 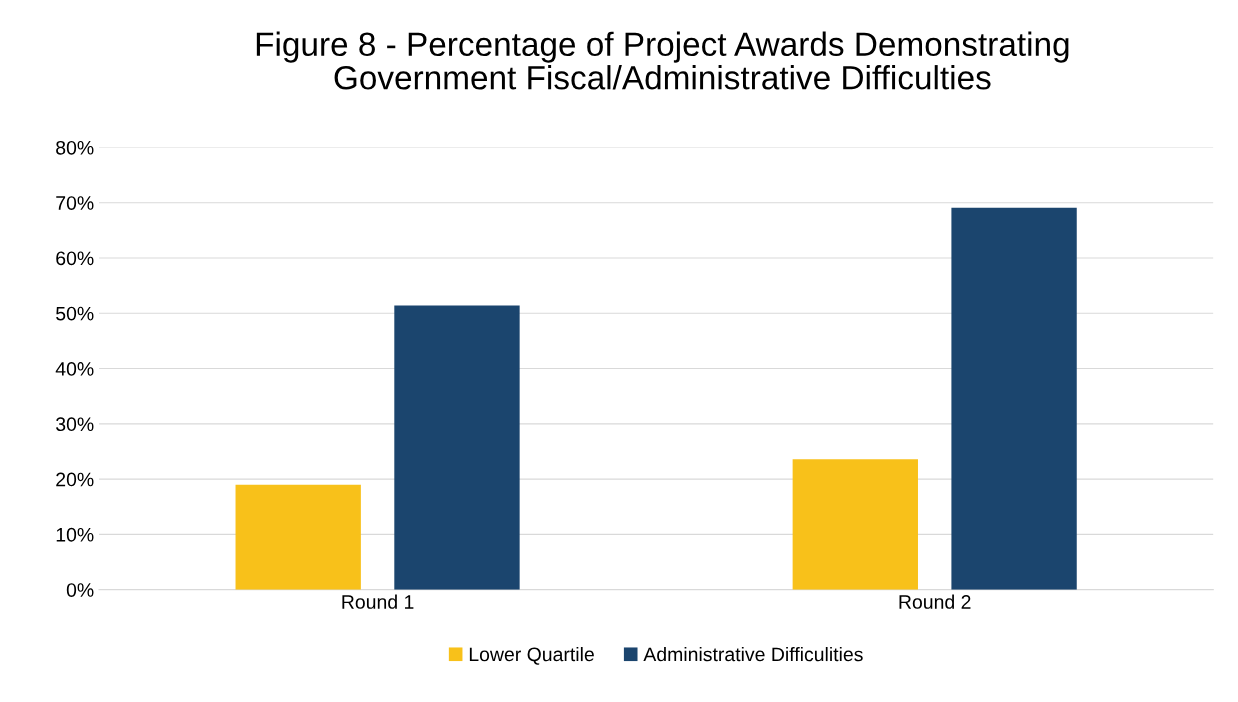 I want to click on x-tick-label: Round 2, so click(x=935, y=601).